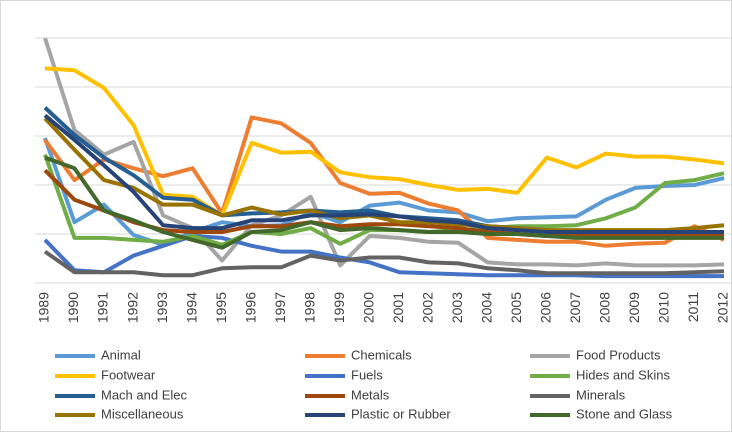 The width and height of the screenshot is (732, 432). I want to click on x-tick-label: 1995, so click(221, 307).